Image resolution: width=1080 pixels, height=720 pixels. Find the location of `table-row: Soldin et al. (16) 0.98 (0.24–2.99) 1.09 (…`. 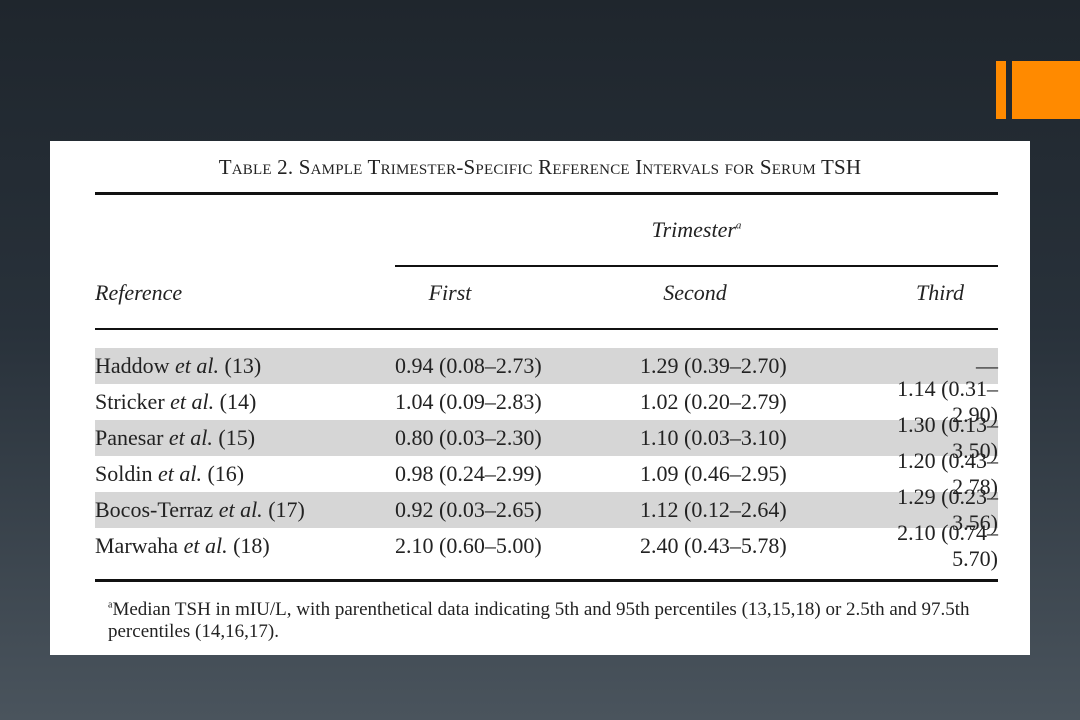

table-row: Soldin et al. (16) 0.98 (0.24–2.99) 1.09 (… is located at coordinates (546, 473).